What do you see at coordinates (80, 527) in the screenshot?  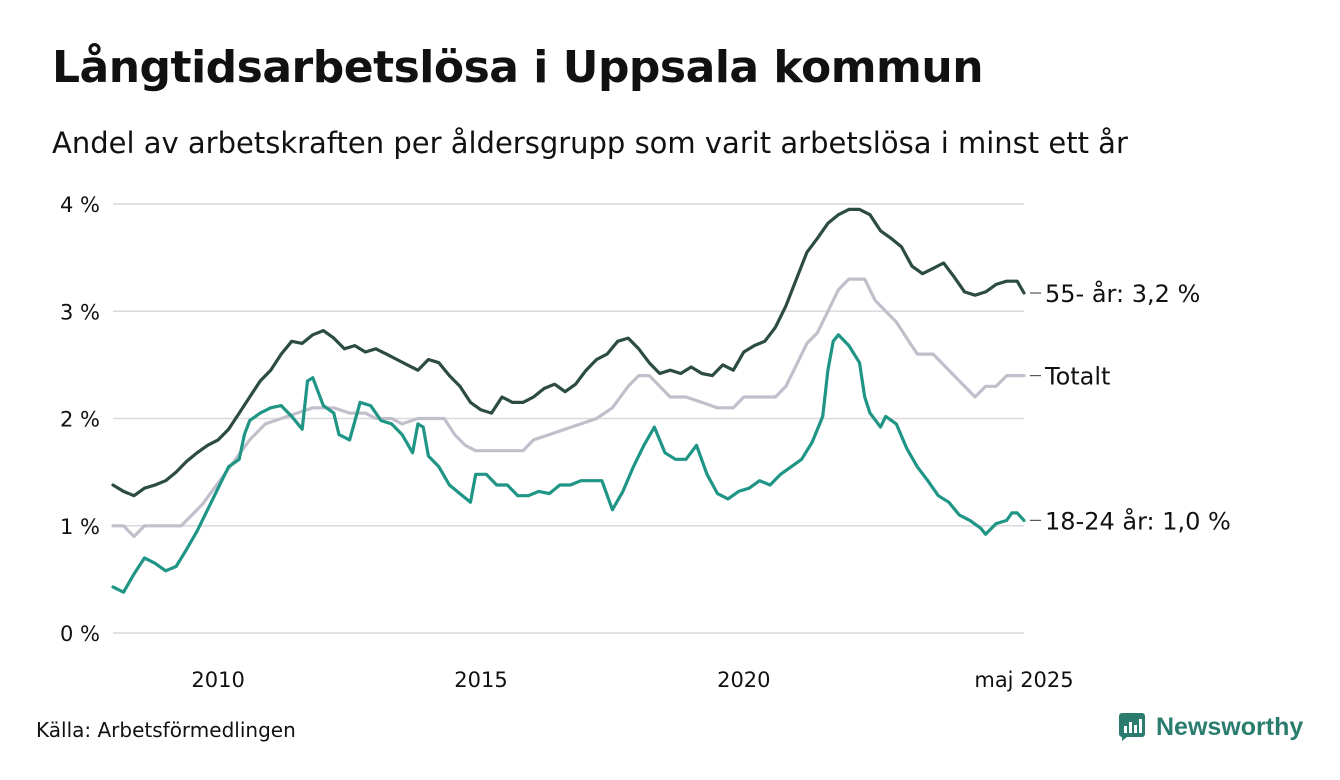 I see `y-tick-label: 1 %` at bounding box center [80, 527].